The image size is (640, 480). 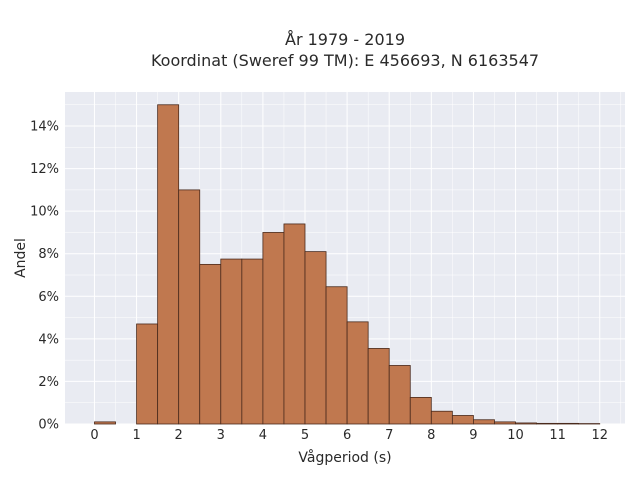 What do you see at coordinates (136, 435) in the screenshot?
I see `x-tick-label: 1` at bounding box center [136, 435].